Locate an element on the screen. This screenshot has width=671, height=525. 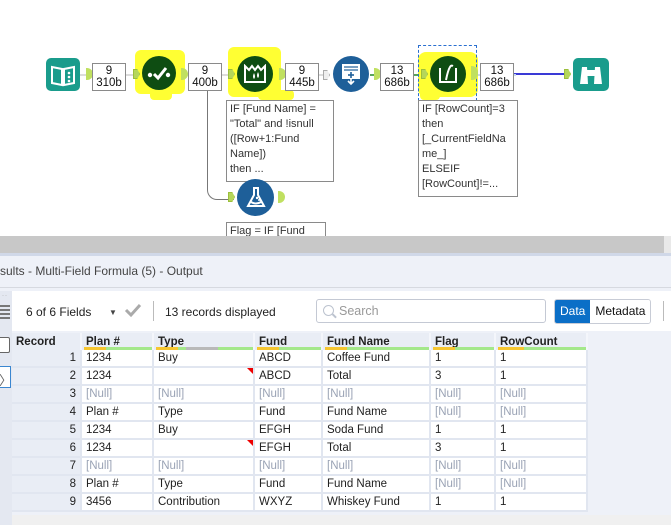
search-input is located at coordinates (439, 311).